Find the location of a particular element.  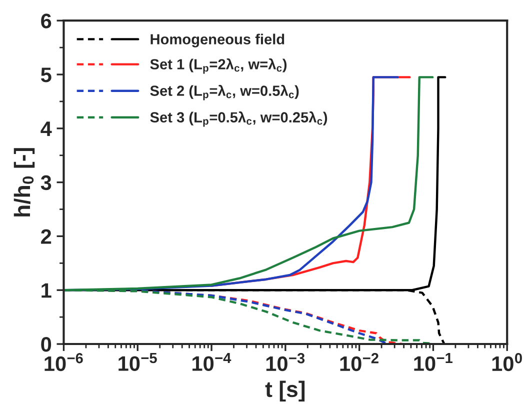

x-axis-title: t [s] is located at coordinates (285, 391).